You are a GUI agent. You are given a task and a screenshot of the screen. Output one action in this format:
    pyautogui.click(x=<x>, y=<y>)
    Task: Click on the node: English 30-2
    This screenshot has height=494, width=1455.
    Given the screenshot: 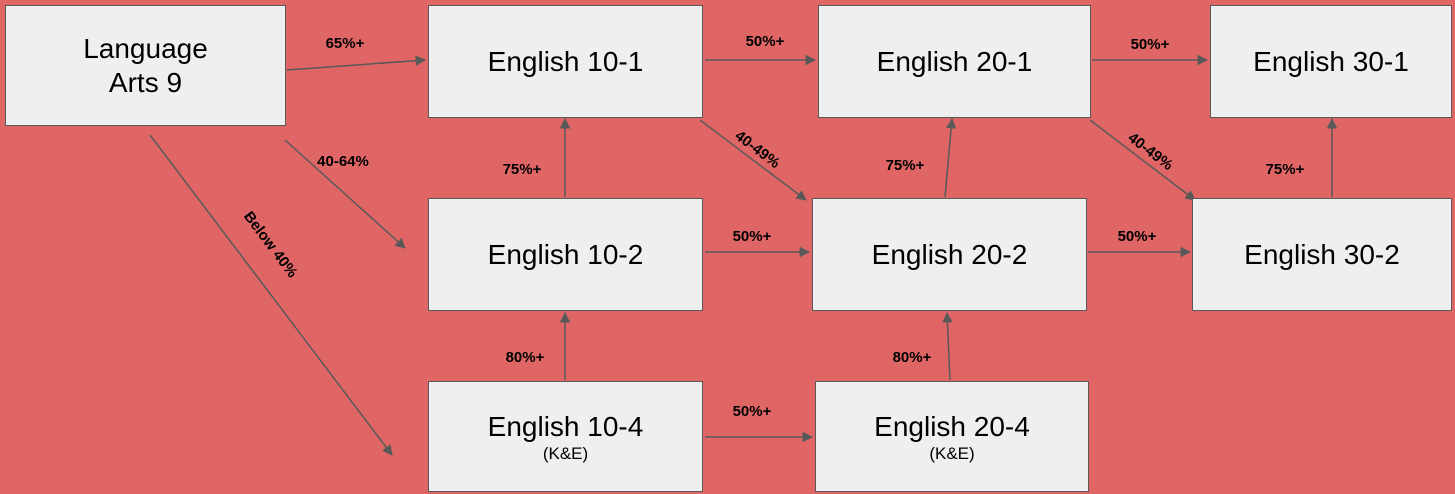 What is the action you would take?
    pyautogui.click(x=1322, y=254)
    